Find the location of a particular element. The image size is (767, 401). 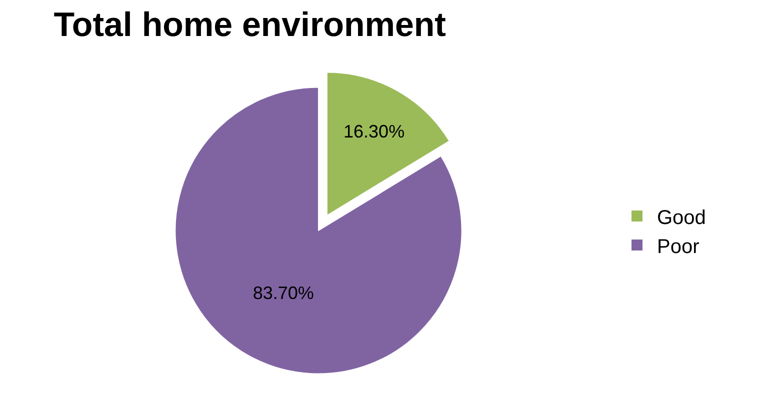

data-label: 16.30% is located at coordinates (374, 132).